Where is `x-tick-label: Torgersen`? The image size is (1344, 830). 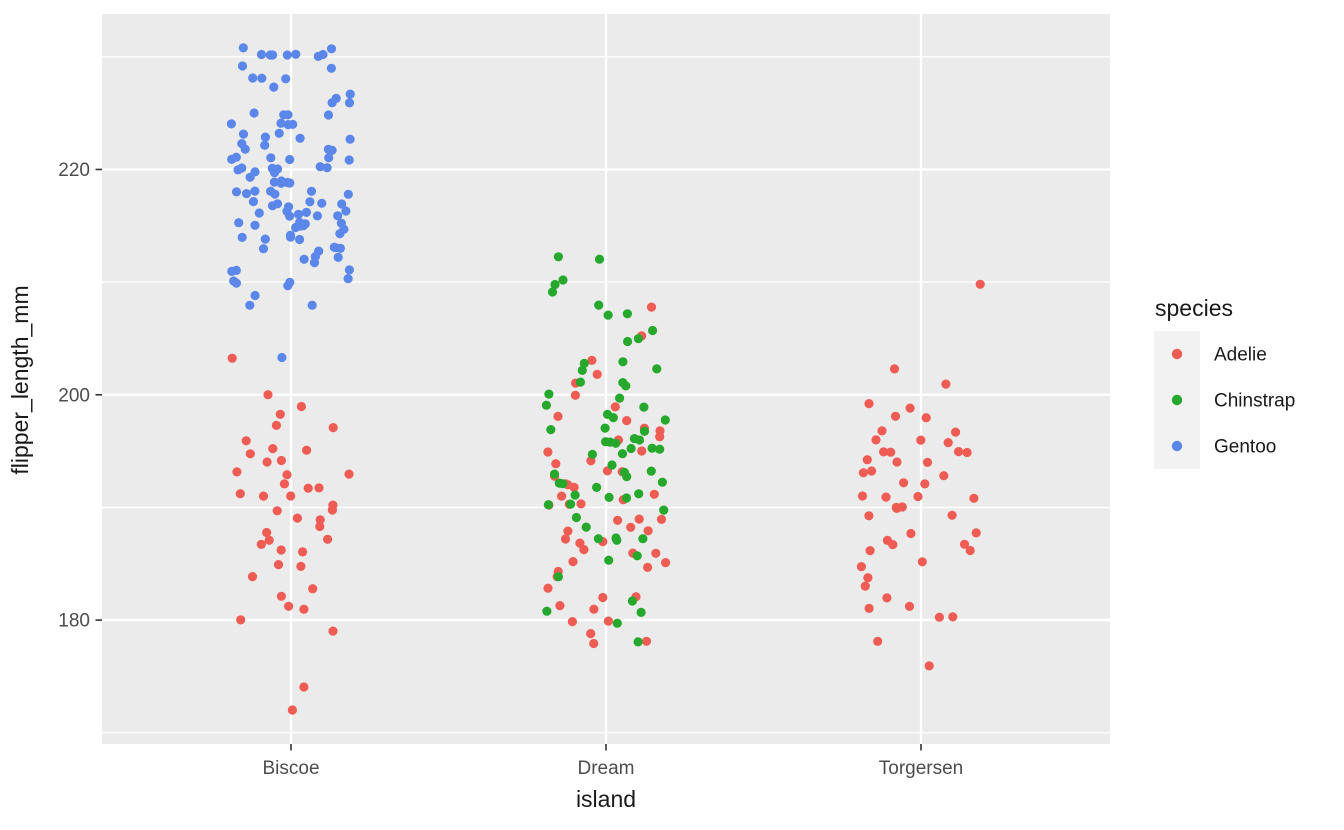
x-tick-label: Torgersen is located at coordinates (921, 768).